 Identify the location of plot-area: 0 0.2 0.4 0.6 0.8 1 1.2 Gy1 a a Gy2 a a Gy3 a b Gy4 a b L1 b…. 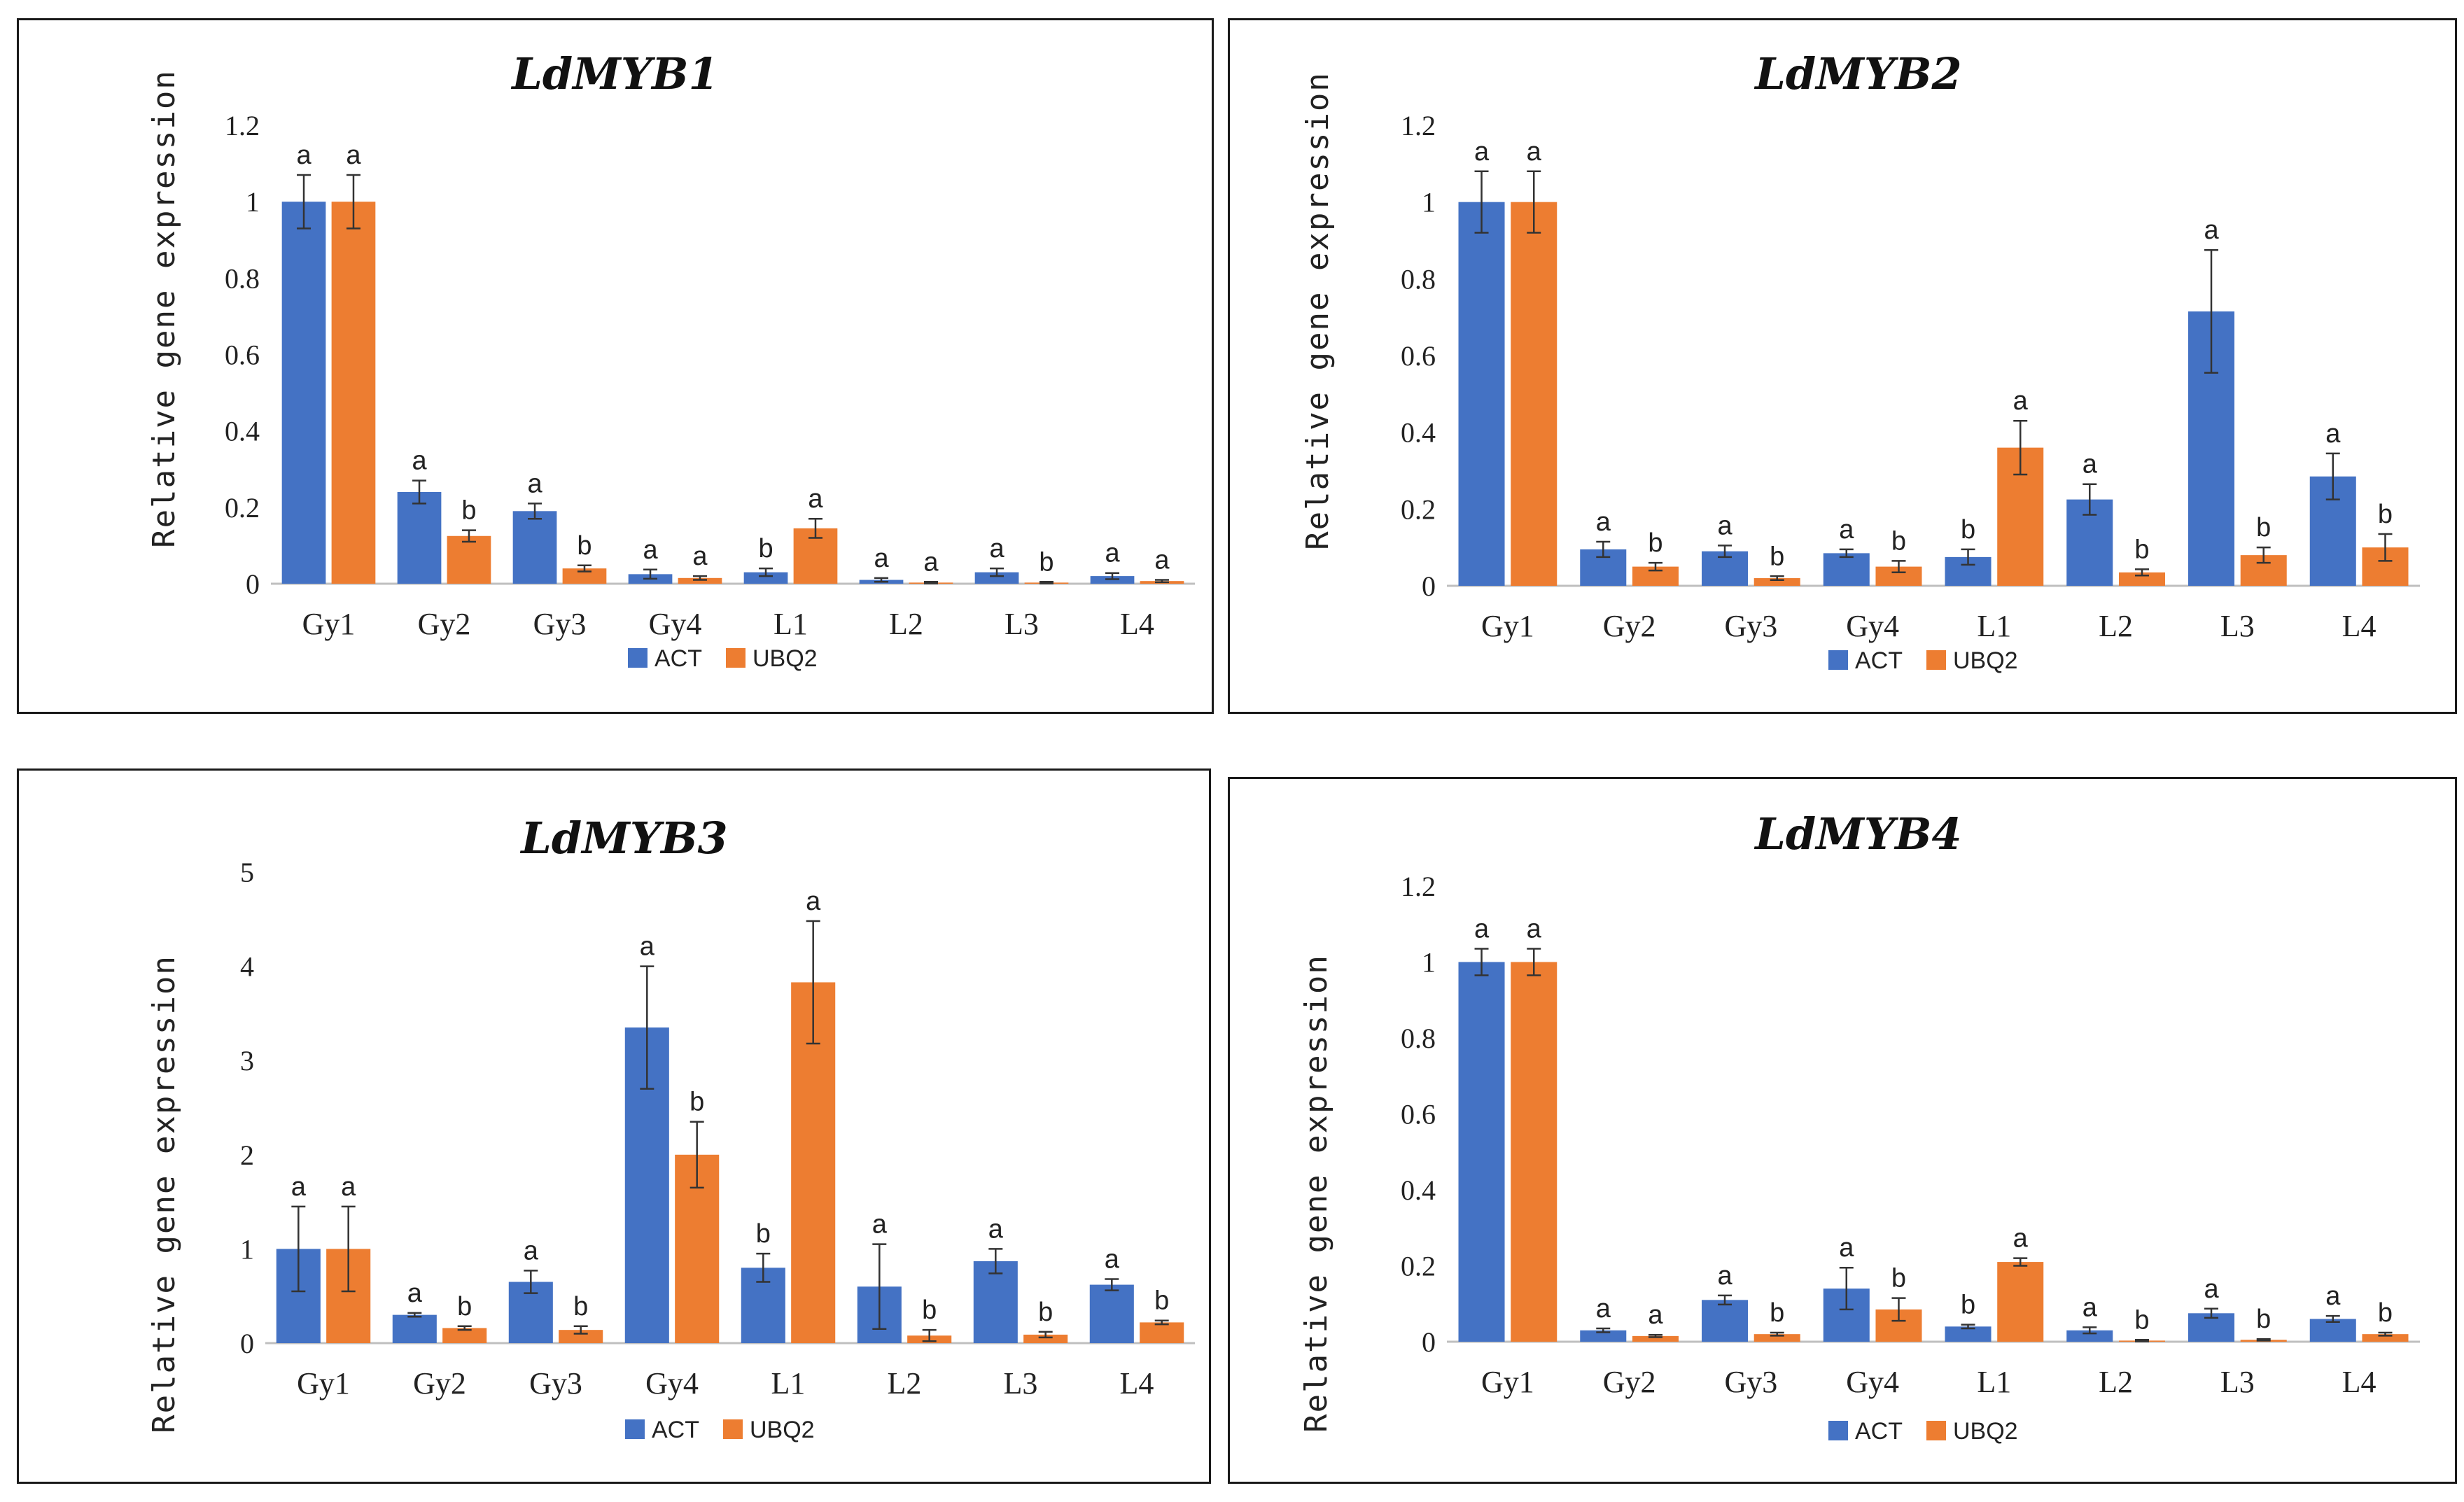
(1910, 1135).